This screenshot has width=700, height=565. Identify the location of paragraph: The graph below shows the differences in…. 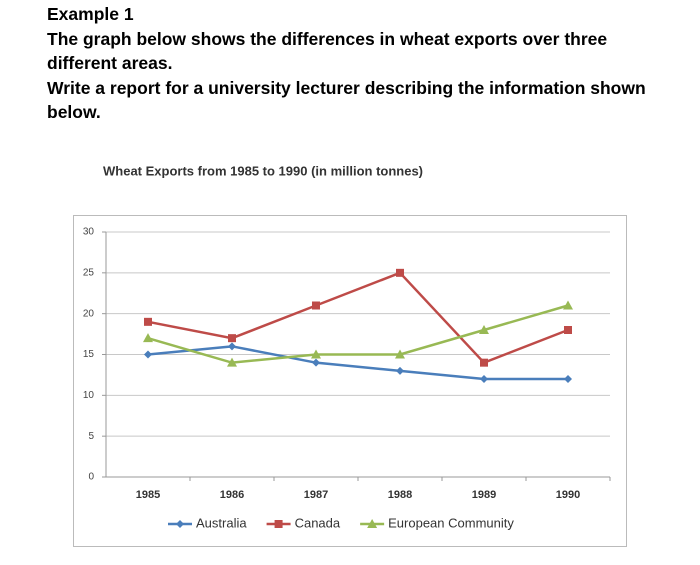
(327, 51).